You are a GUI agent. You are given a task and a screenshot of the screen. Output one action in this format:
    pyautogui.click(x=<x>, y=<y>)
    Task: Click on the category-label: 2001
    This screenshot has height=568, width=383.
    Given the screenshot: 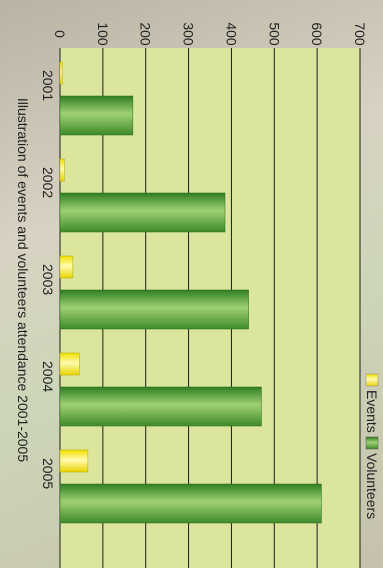 What is the action you would take?
    pyautogui.click(x=48, y=85)
    